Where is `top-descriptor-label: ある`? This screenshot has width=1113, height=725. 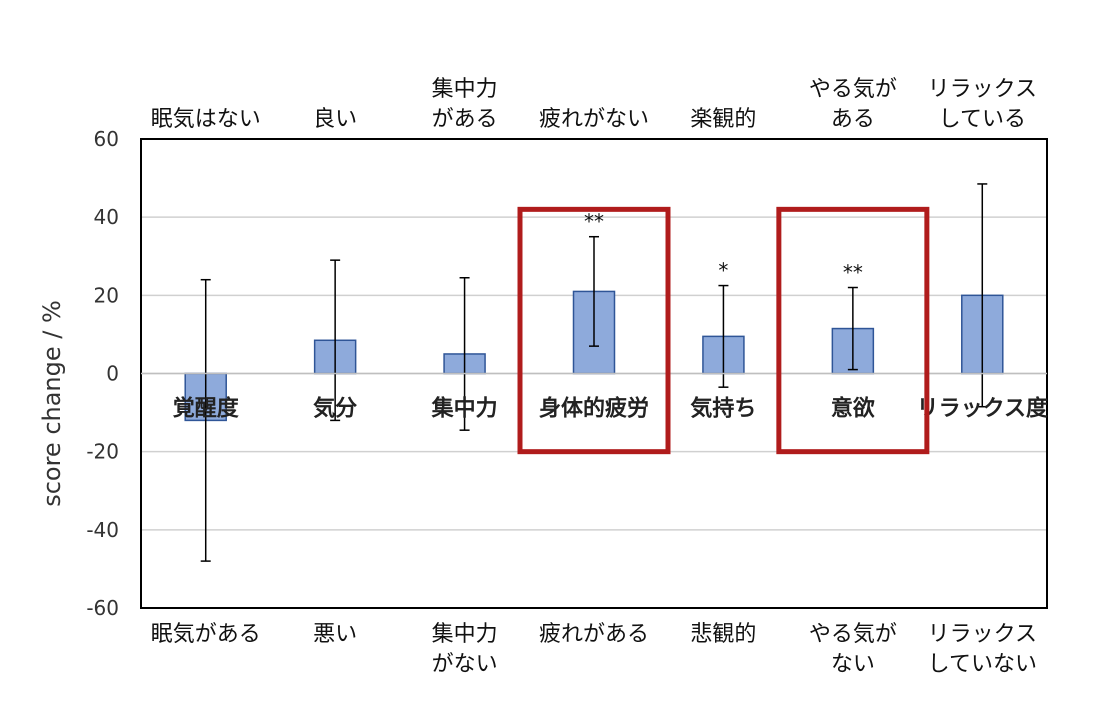 top-descriptor-label: ある is located at coordinates (853, 119).